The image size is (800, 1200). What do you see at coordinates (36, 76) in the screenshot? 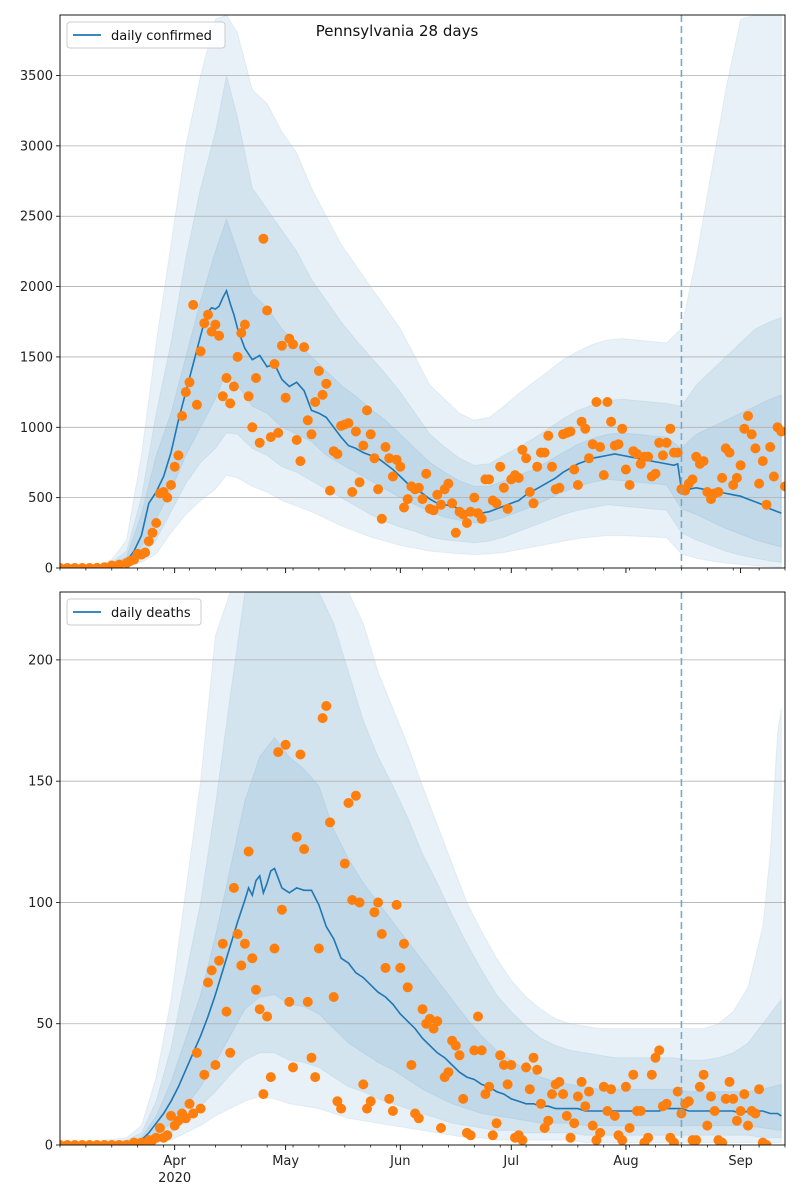
I see `confirmed-y-tick-label: 3500` at bounding box center [36, 76].